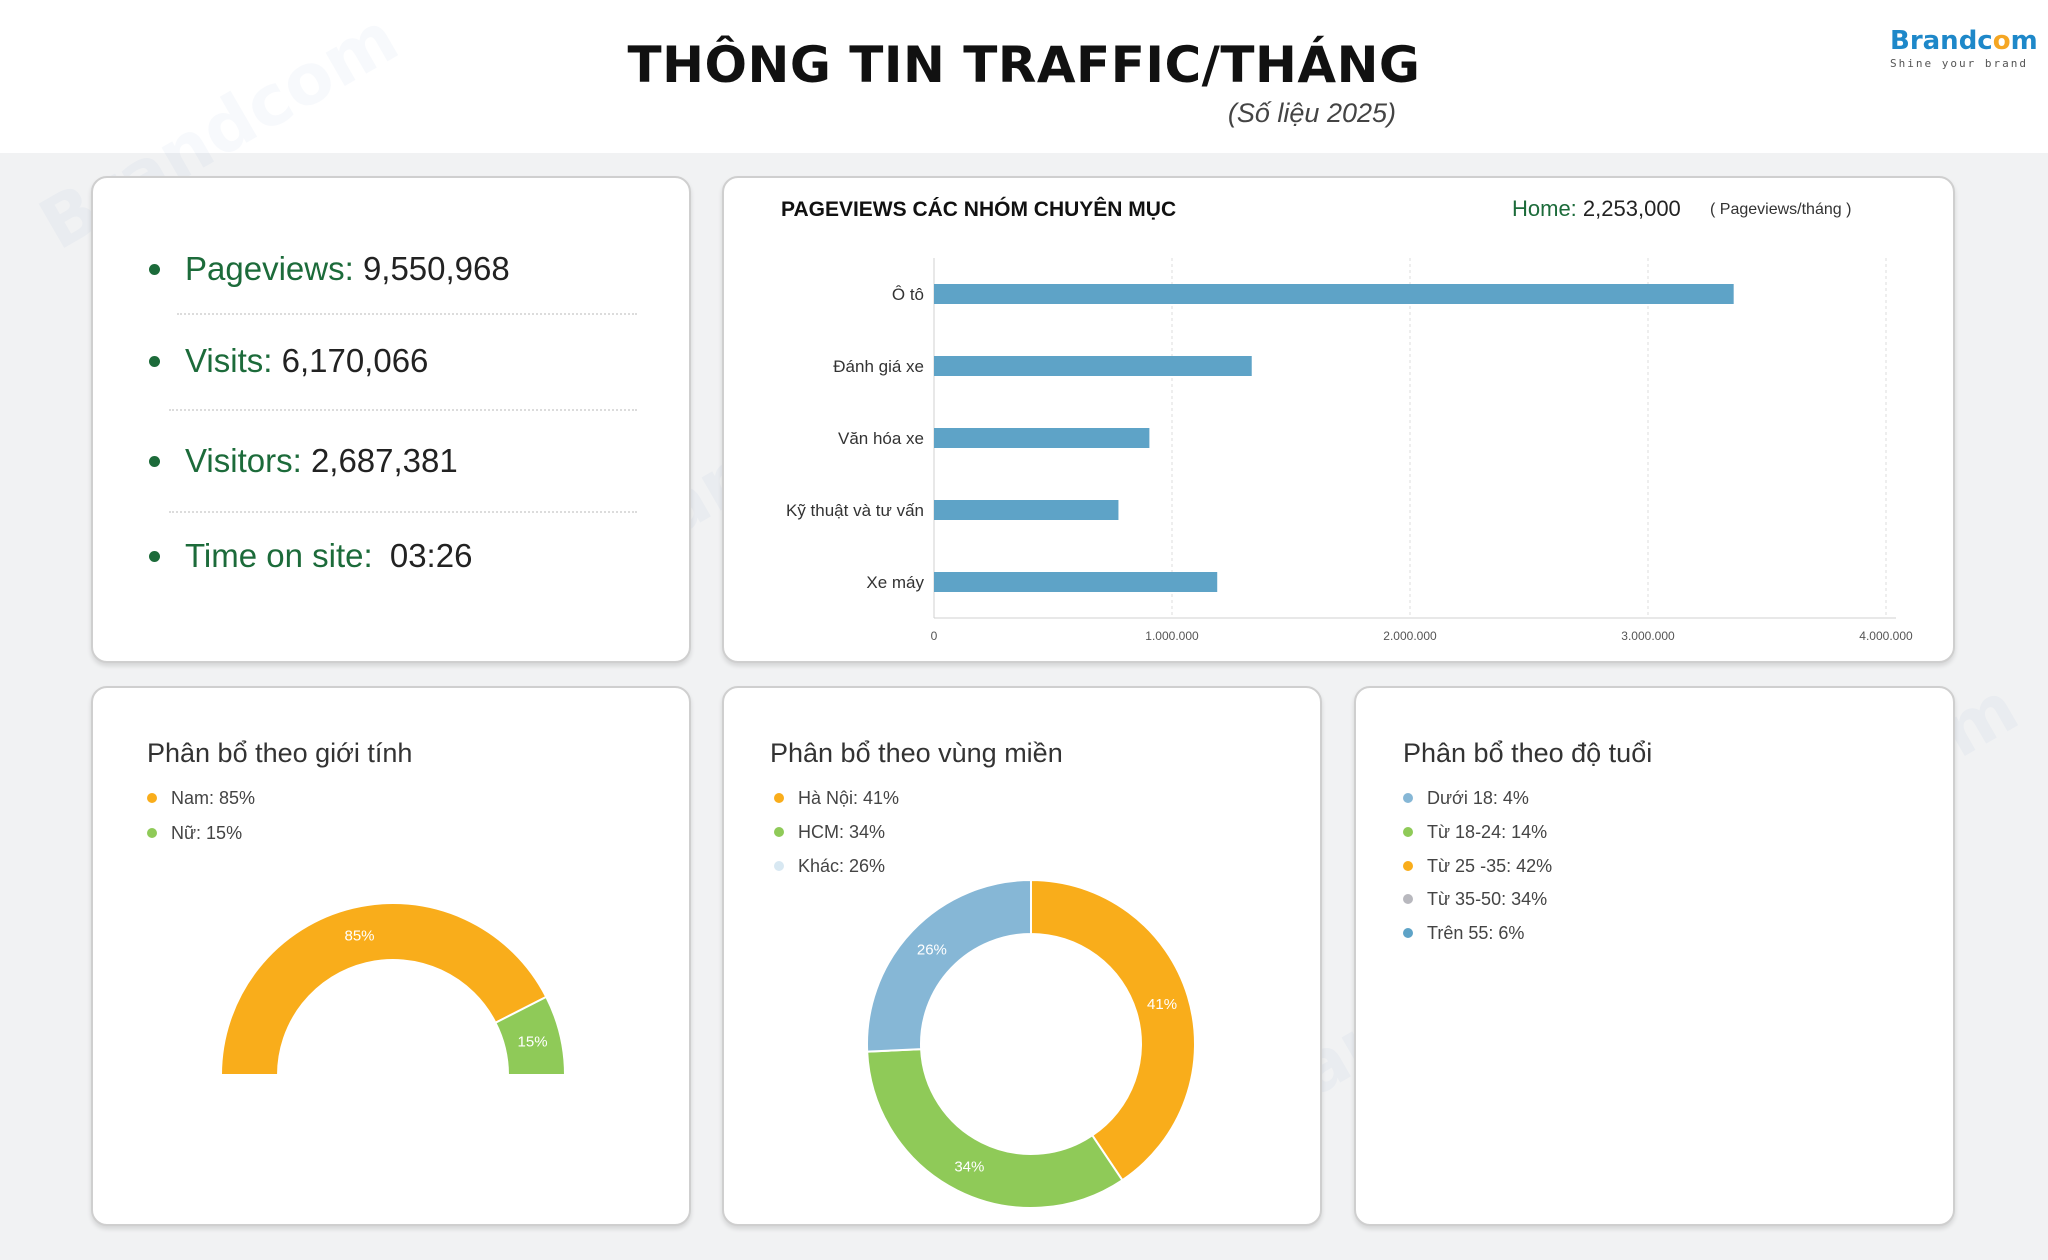 The image size is (2048, 1260). Describe the element at coordinates (533, 1042) in the screenshot. I see `slice-label: 15%` at that location.